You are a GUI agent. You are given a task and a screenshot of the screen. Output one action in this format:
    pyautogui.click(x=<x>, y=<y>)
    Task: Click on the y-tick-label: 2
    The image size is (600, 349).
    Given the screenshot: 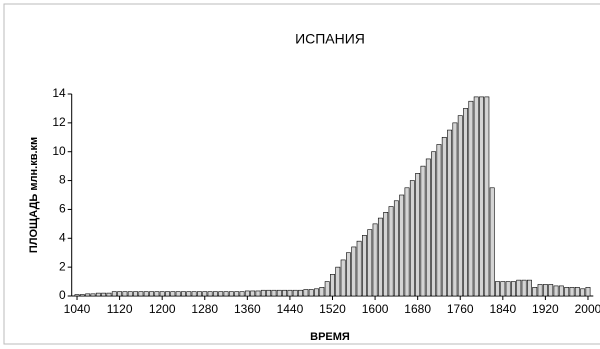 What is the action you would take?
    pyautogui.click(x=62, y=266)
    